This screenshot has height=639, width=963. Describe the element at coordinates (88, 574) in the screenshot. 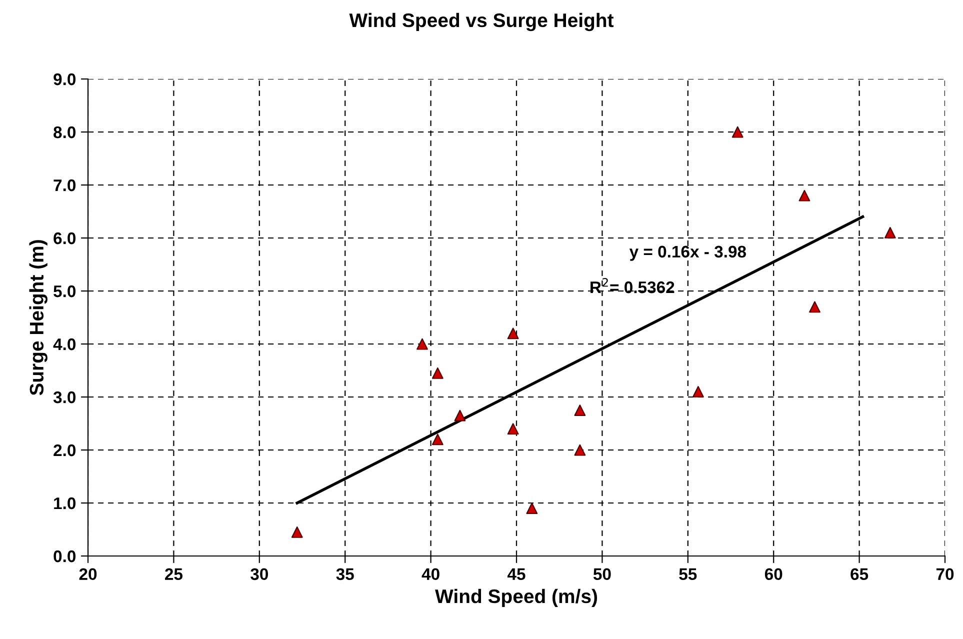

I see `x-tick-label: 20` at that location.